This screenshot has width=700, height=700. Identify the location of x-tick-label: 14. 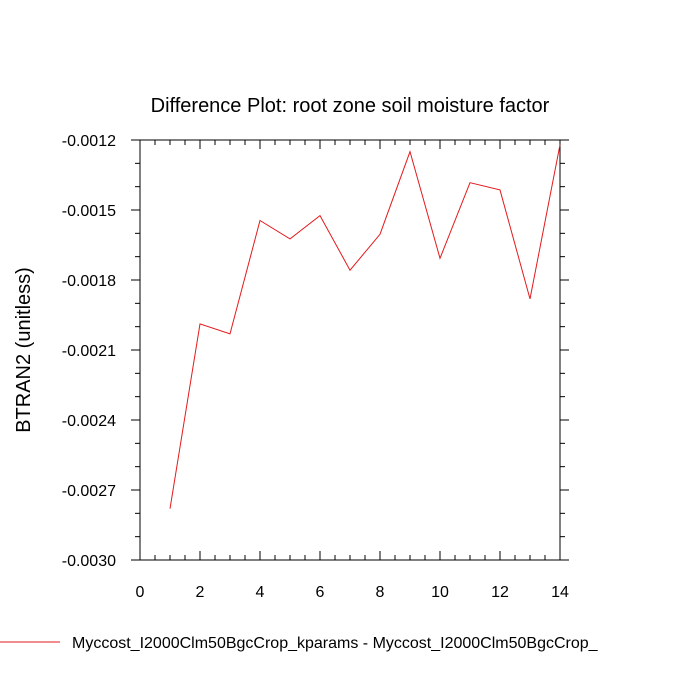
(560, 592).